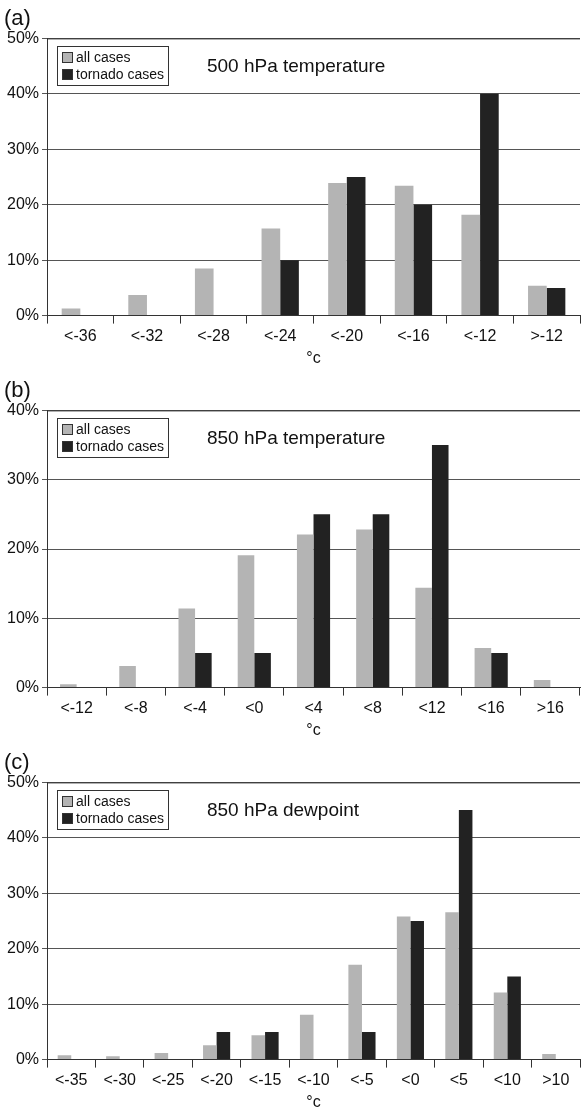 This screenshot has width=582, height=1116. Describe the element at coordinates (550, 707) in the screenshot. I see `x-tick-label: >16` at that location.